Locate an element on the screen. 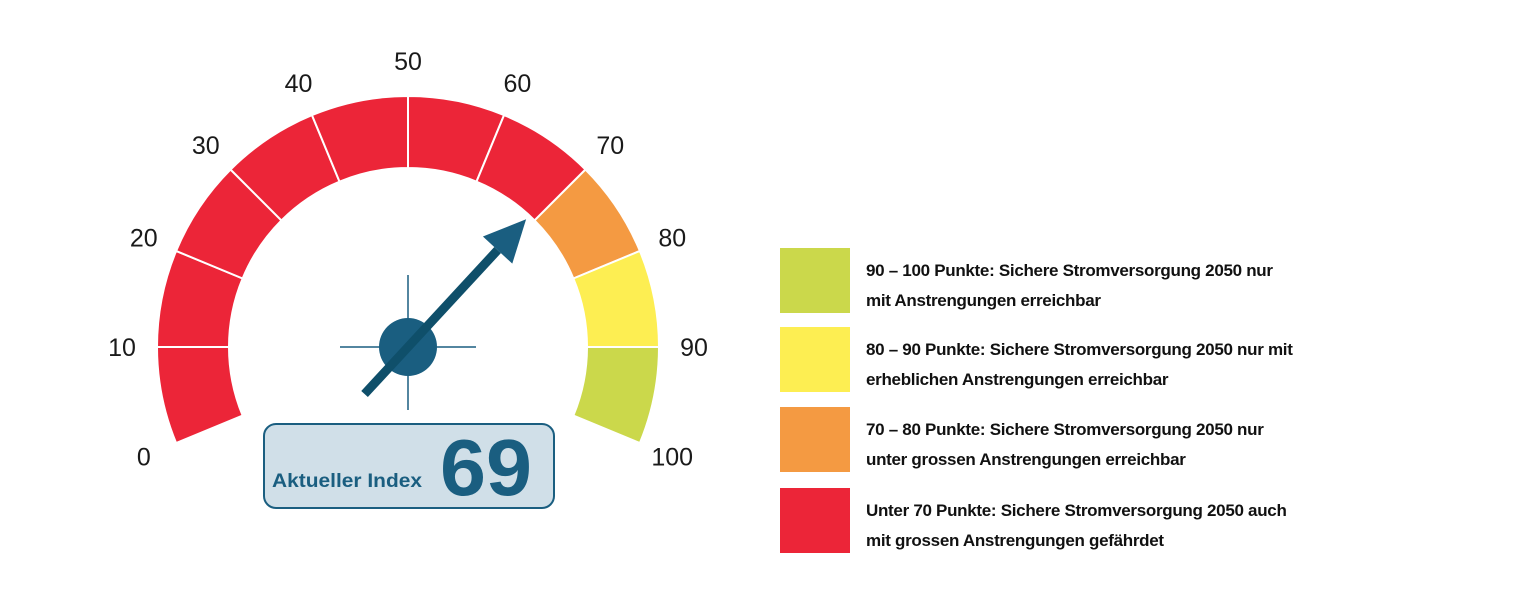 The height and width of the screenshot is (612, 1536). tick-label-50: 50 is located at coordinates (408, 62).